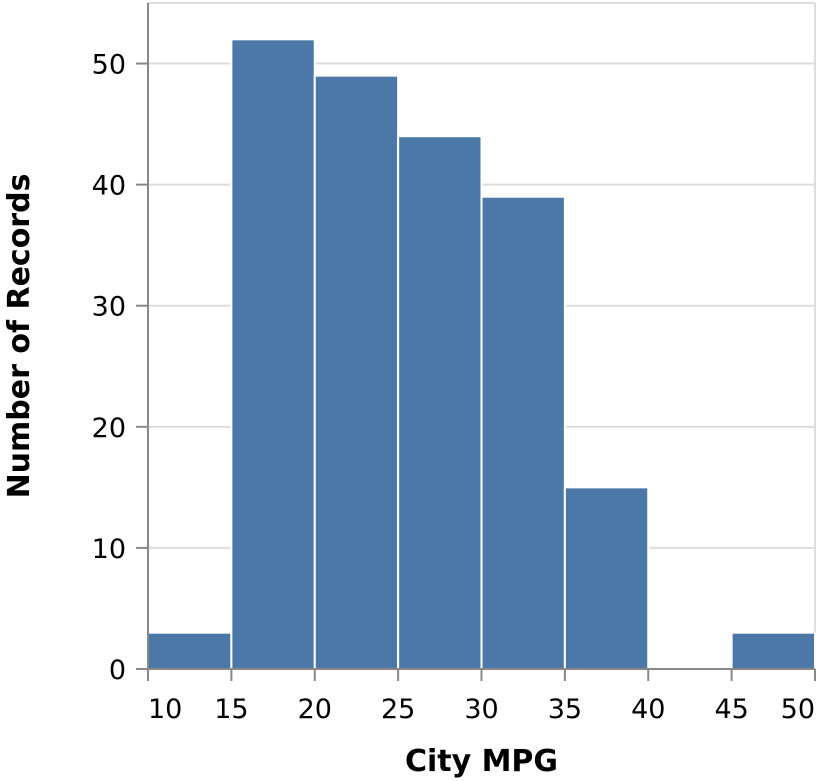 The image size is (817, 781). Describe the element at coordinates (731, 709) in the screenshot. I see `x-tick-label-45: 45` at that location.